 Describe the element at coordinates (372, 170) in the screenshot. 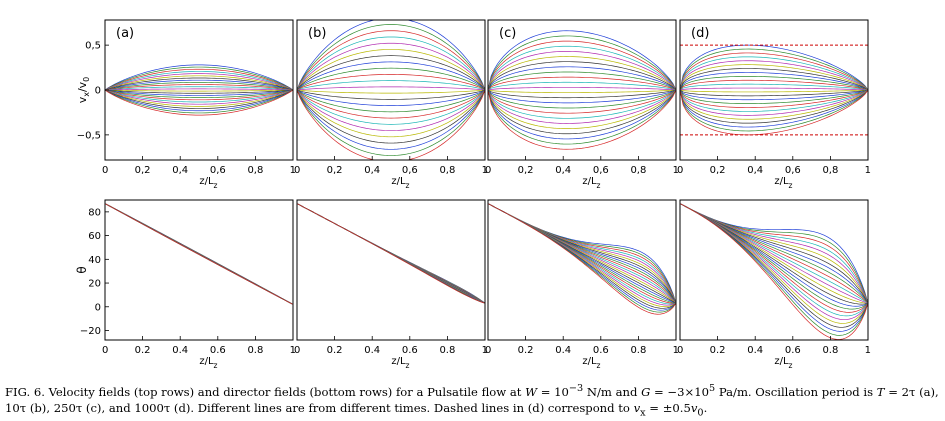

I see `x-tick-label: 0,4` at that location.